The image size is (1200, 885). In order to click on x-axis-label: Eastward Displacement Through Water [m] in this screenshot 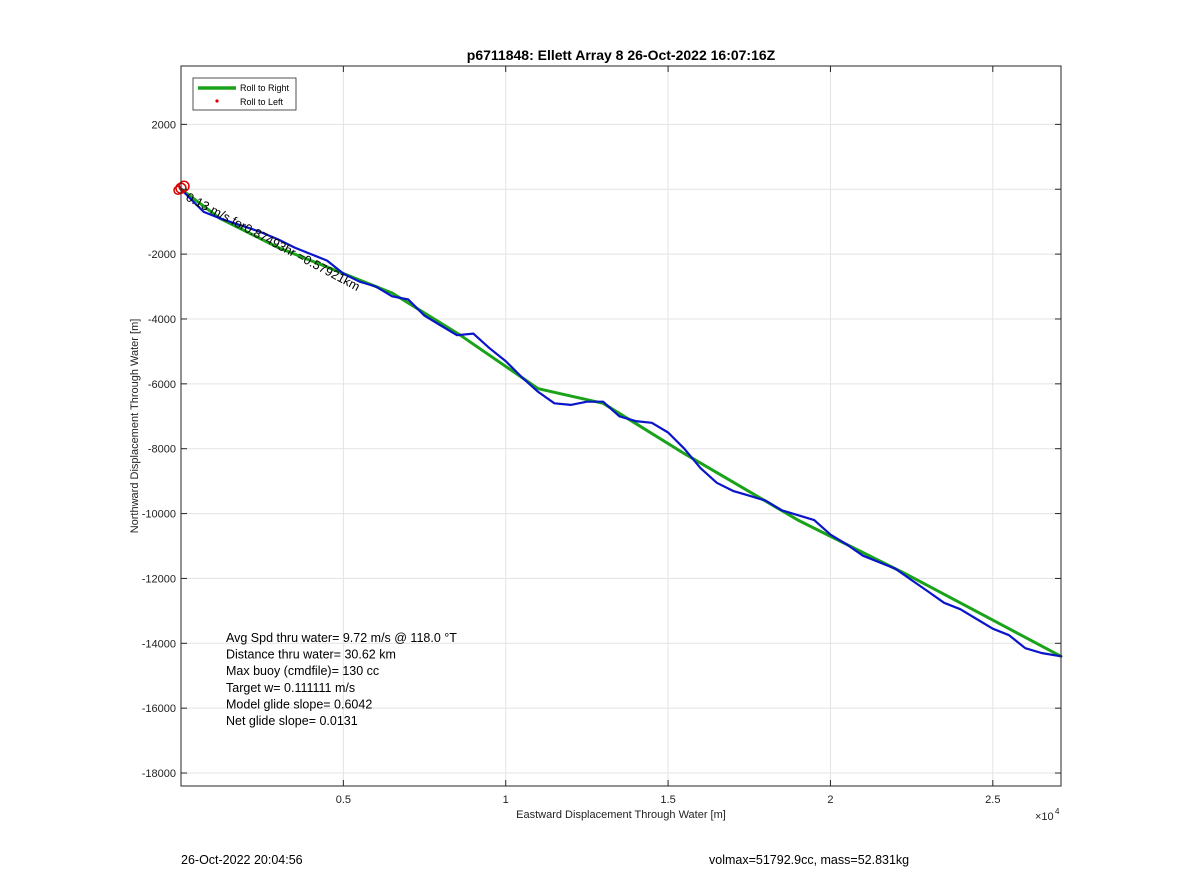, I will do `click(621, 815)`.